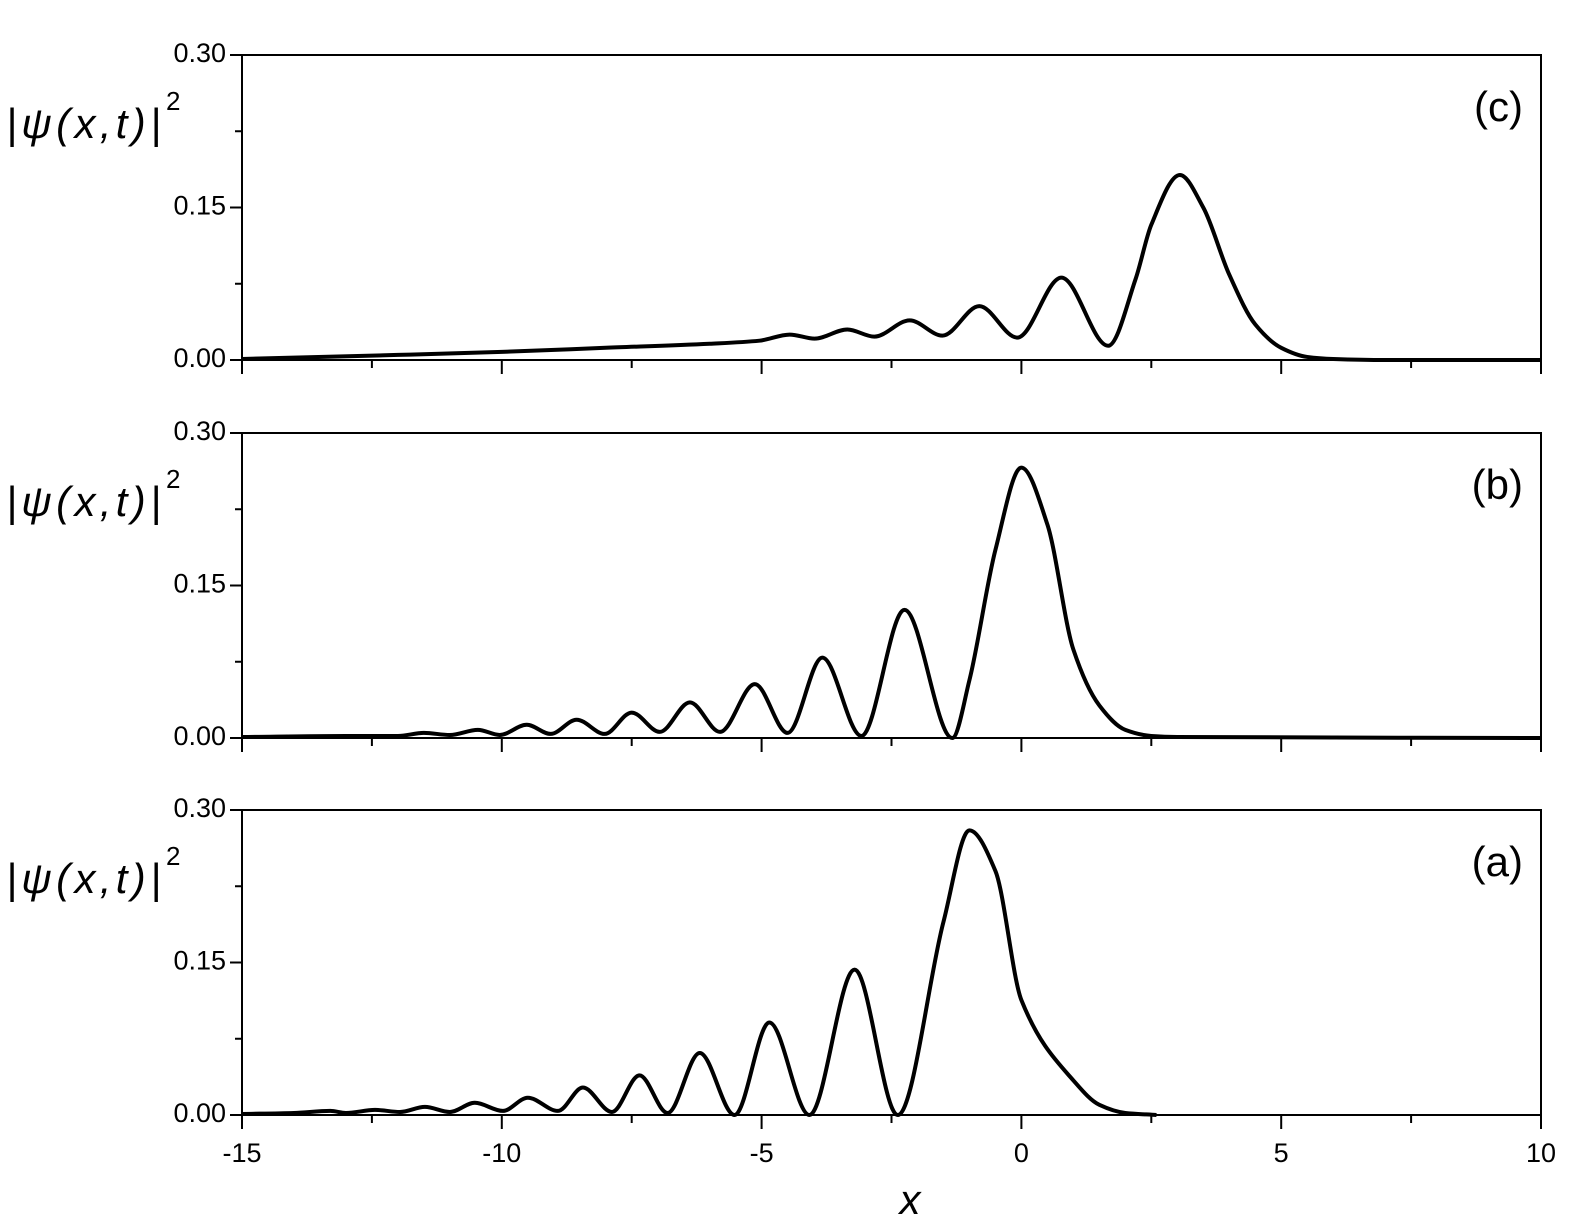 Image resolution: width=1590 pixels, height=1219 pixels. I want to click on x-tick-label: 0, so click(1021, 1153).